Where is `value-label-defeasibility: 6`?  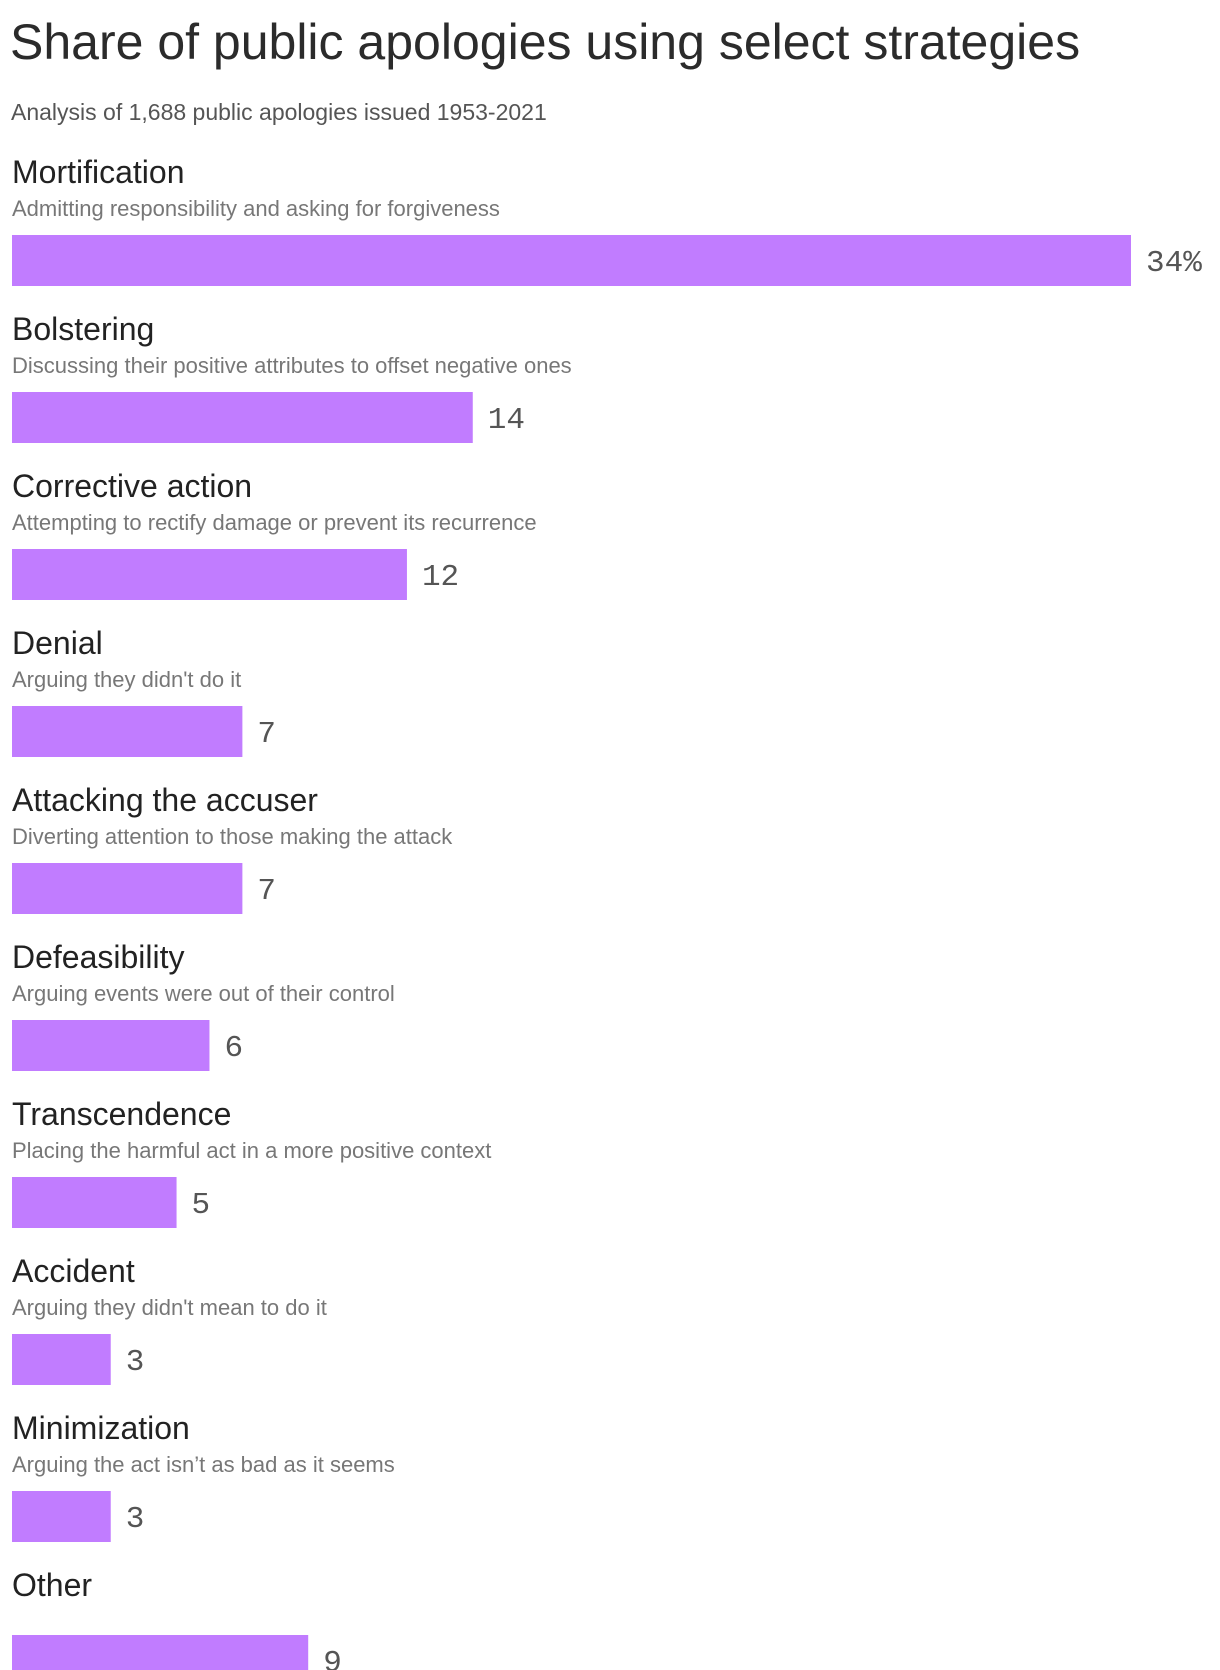
value-label-defeasibility: 6 is located at coordinates (233, 1048).